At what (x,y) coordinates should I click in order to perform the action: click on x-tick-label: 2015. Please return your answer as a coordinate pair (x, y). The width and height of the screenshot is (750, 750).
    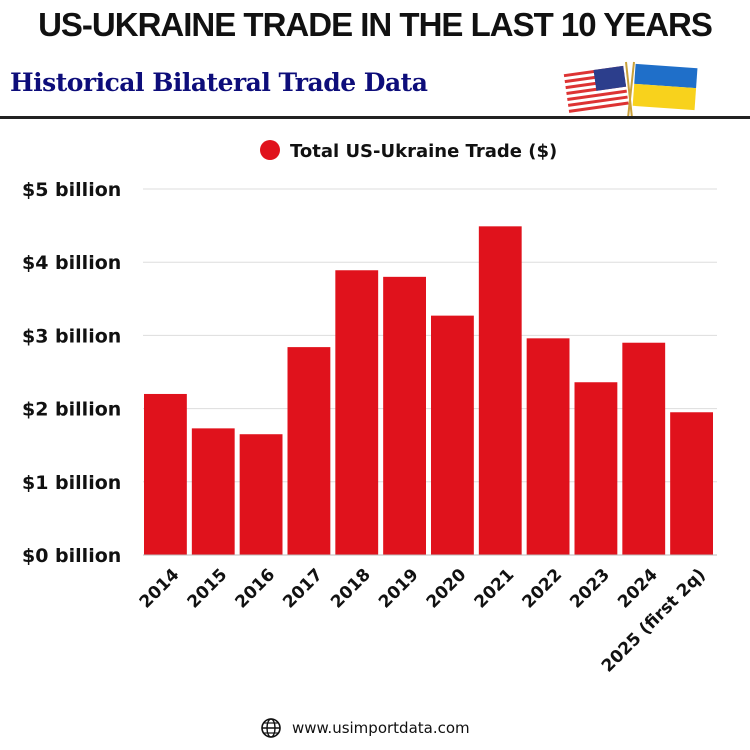
    Looking at the image, I should click on (208, 589).